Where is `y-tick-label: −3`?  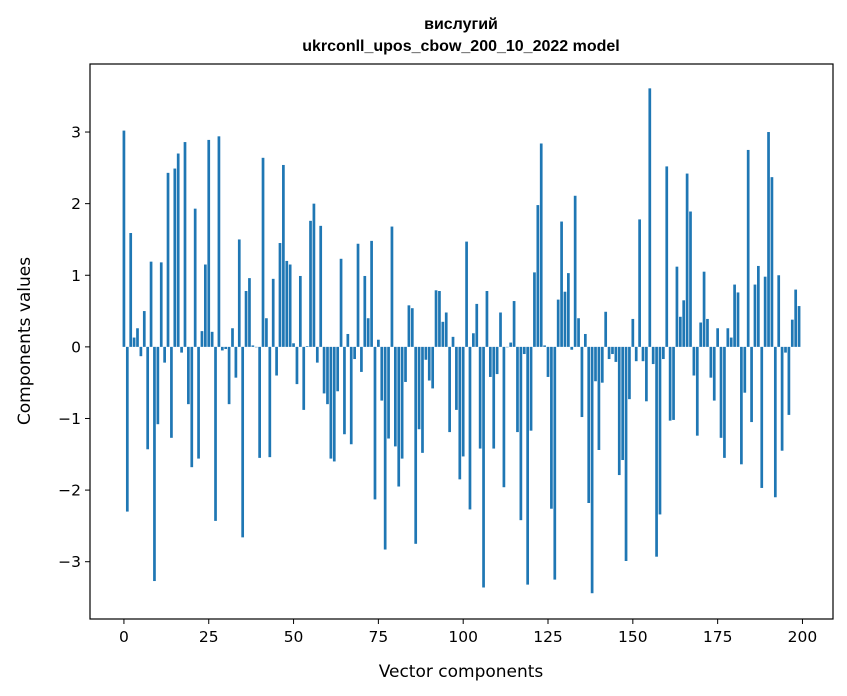
y-tick-label: −3 is located at coordinates (69, 562).